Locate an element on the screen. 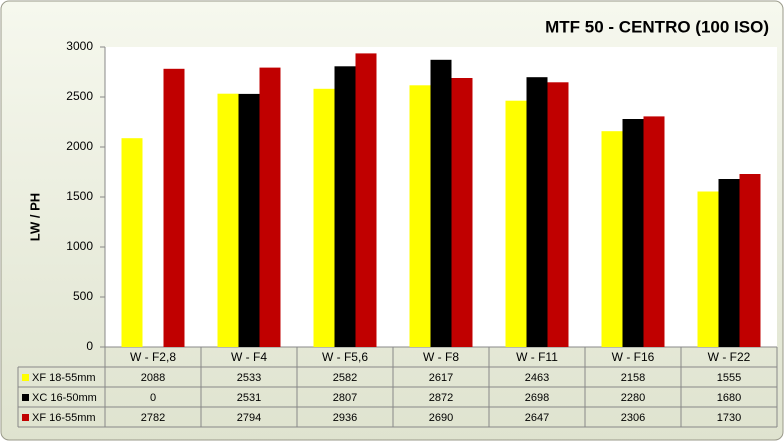 This screenshot has width=784, height=447. table-value: 2690 is located at coordinates (441, 418).